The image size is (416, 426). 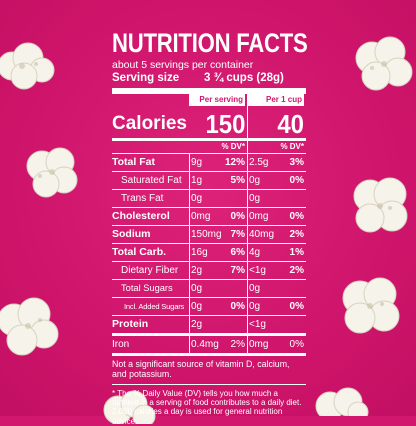 I want to click on nutrient-row-sodium: Sodium 150mg 7% 40mg 2%, so click(x=209, y=235).